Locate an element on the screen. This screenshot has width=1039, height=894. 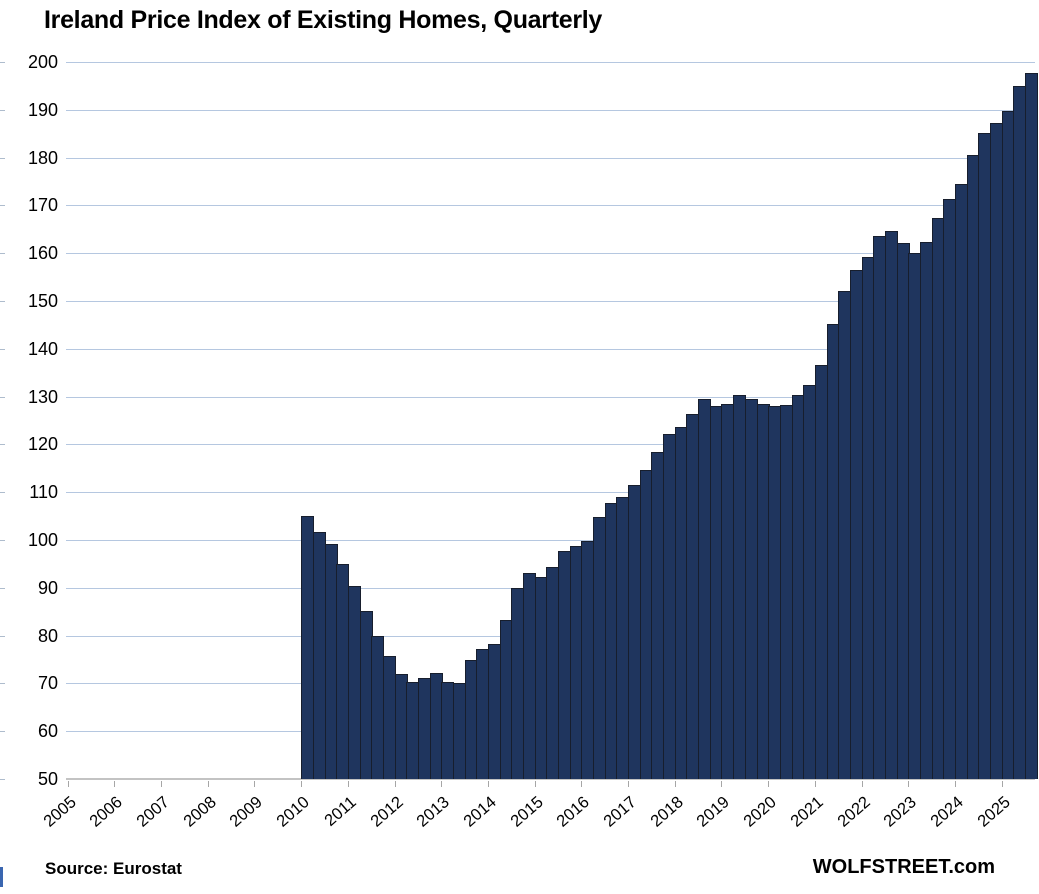
x-axis-tick-2024 is located at coordinates (955, 784).